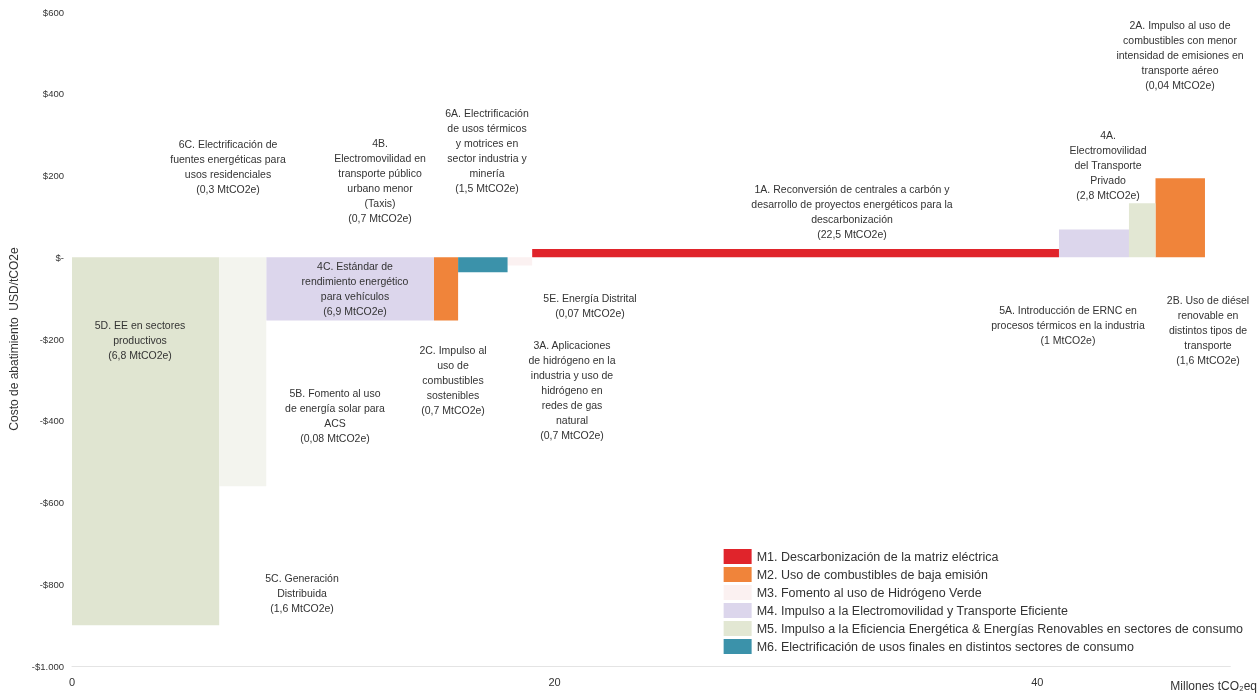 The height and width of the screenshot is (697, 1260). Describe the element at coordinates (51, 584) in the screenshot. I see `y-tick-label: -$800` at that location.